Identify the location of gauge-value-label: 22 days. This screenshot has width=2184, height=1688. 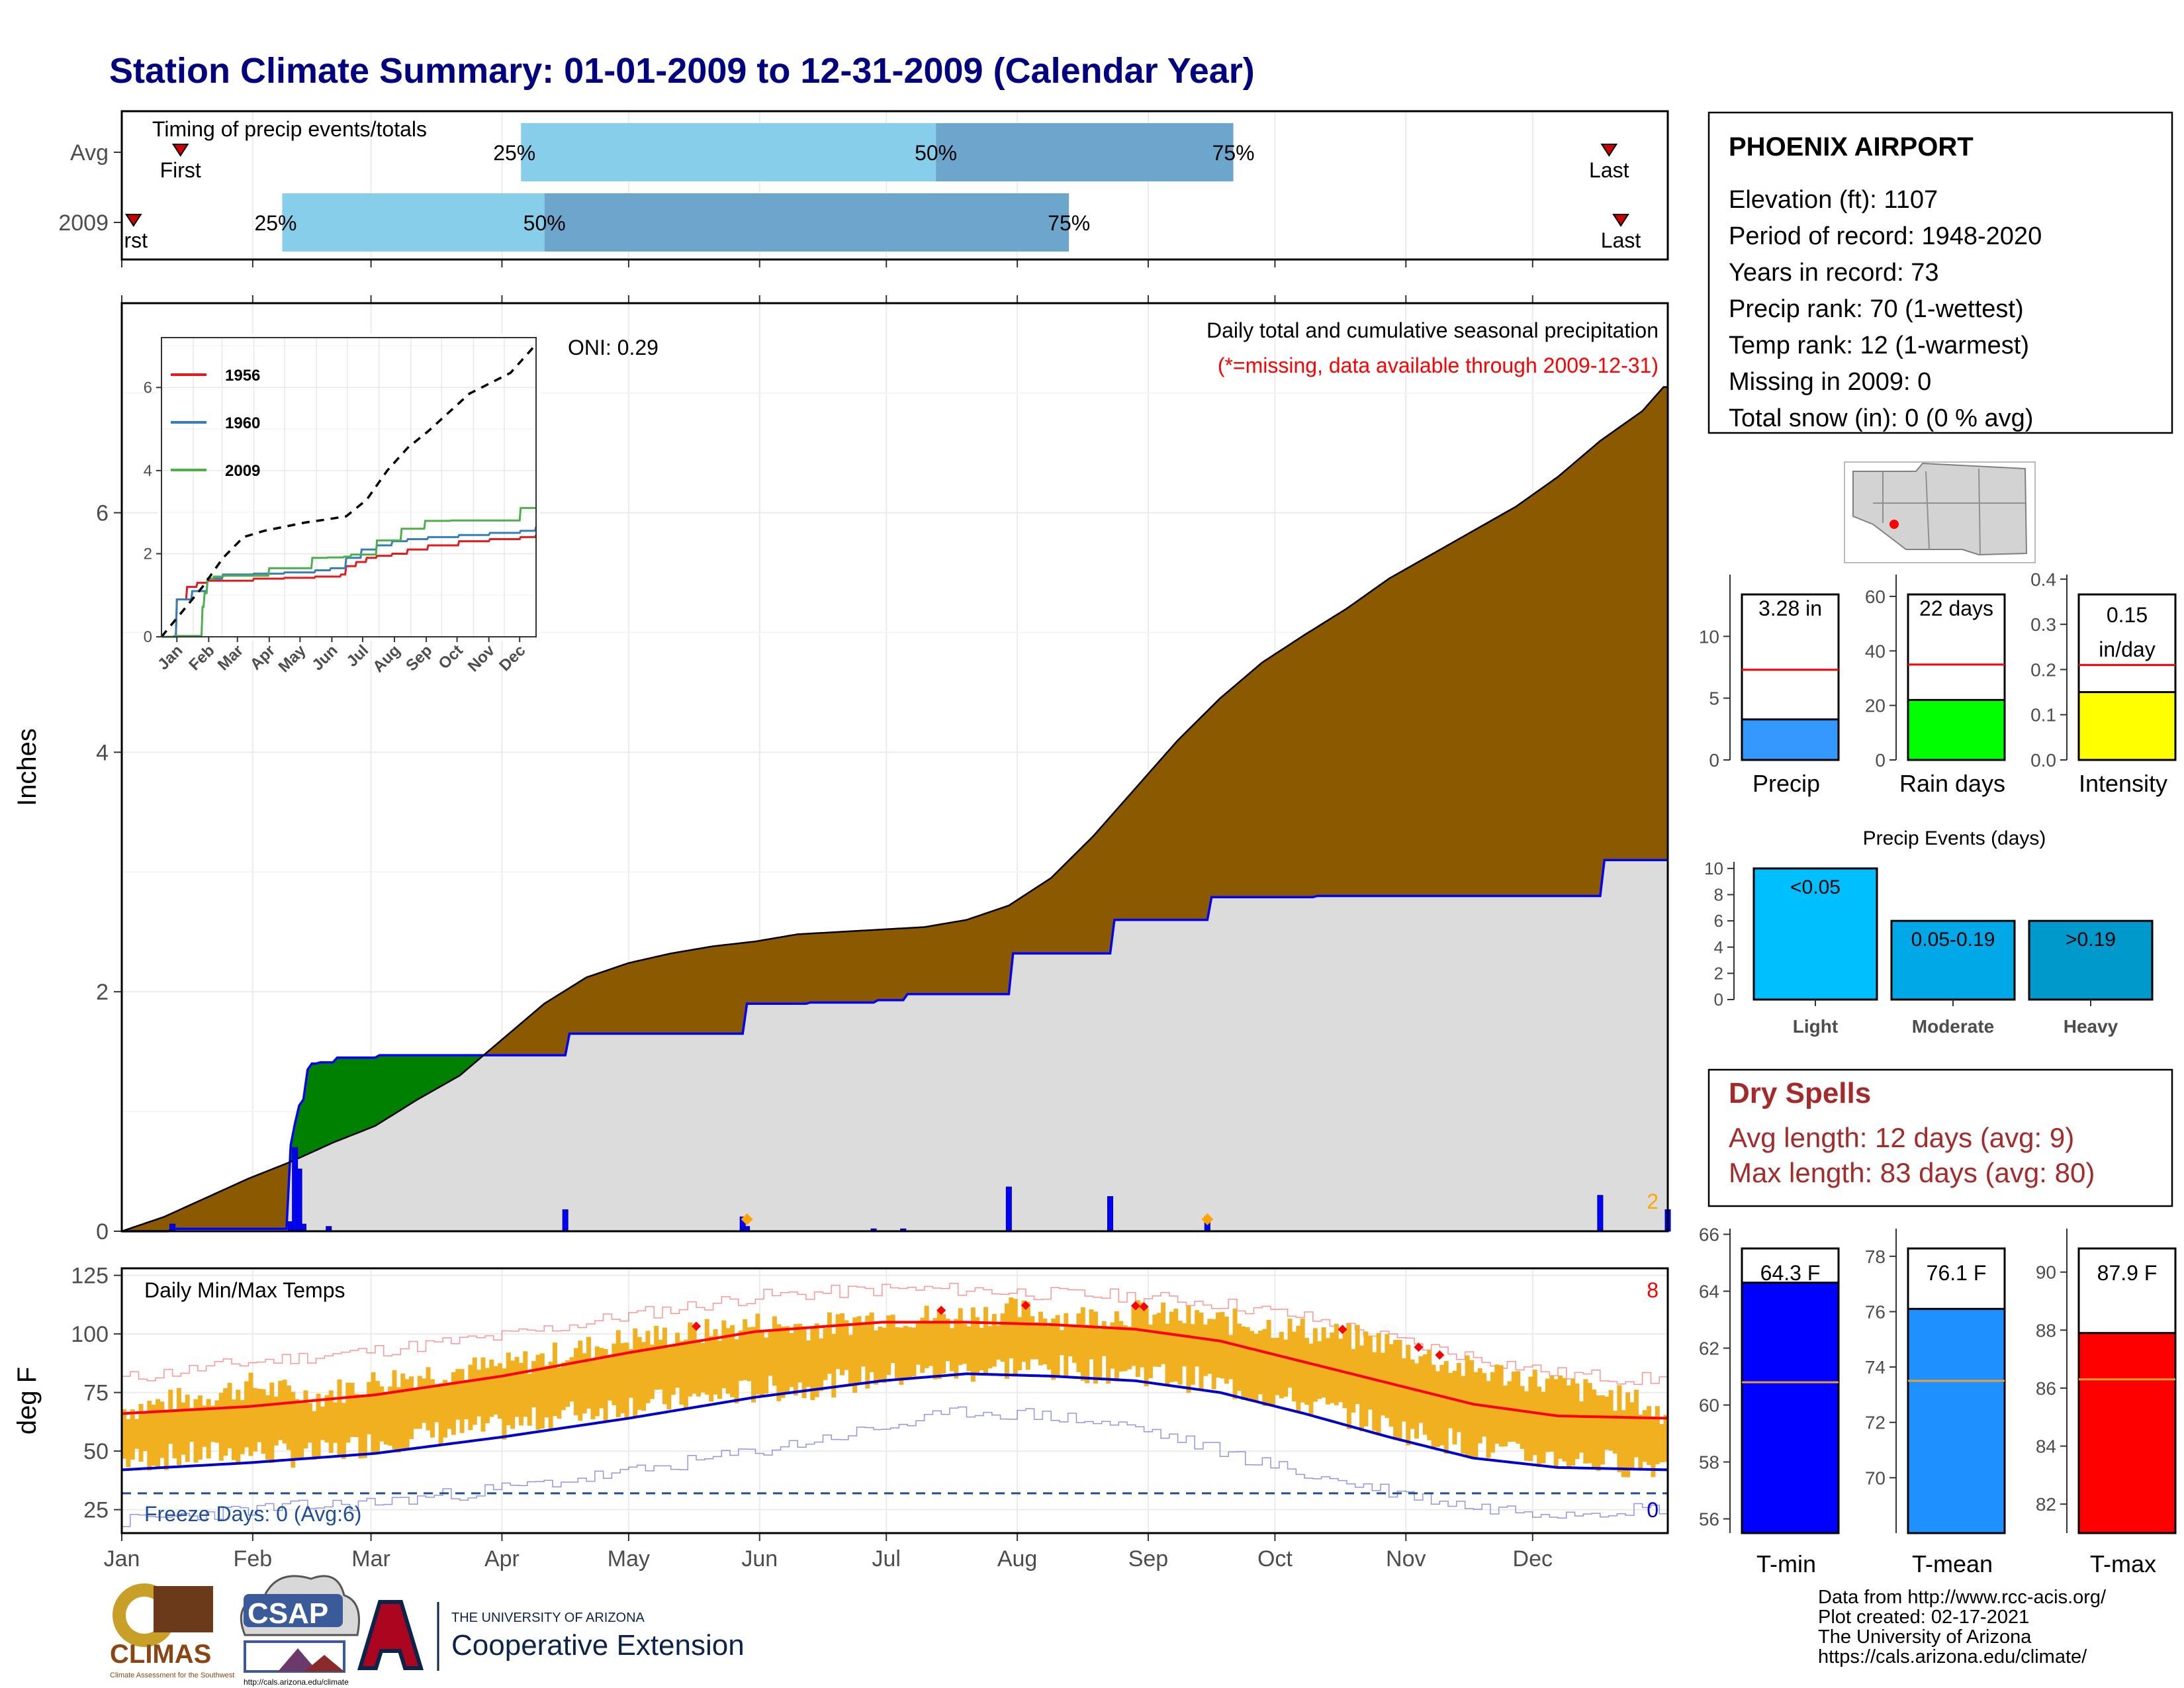
(1956, 608).